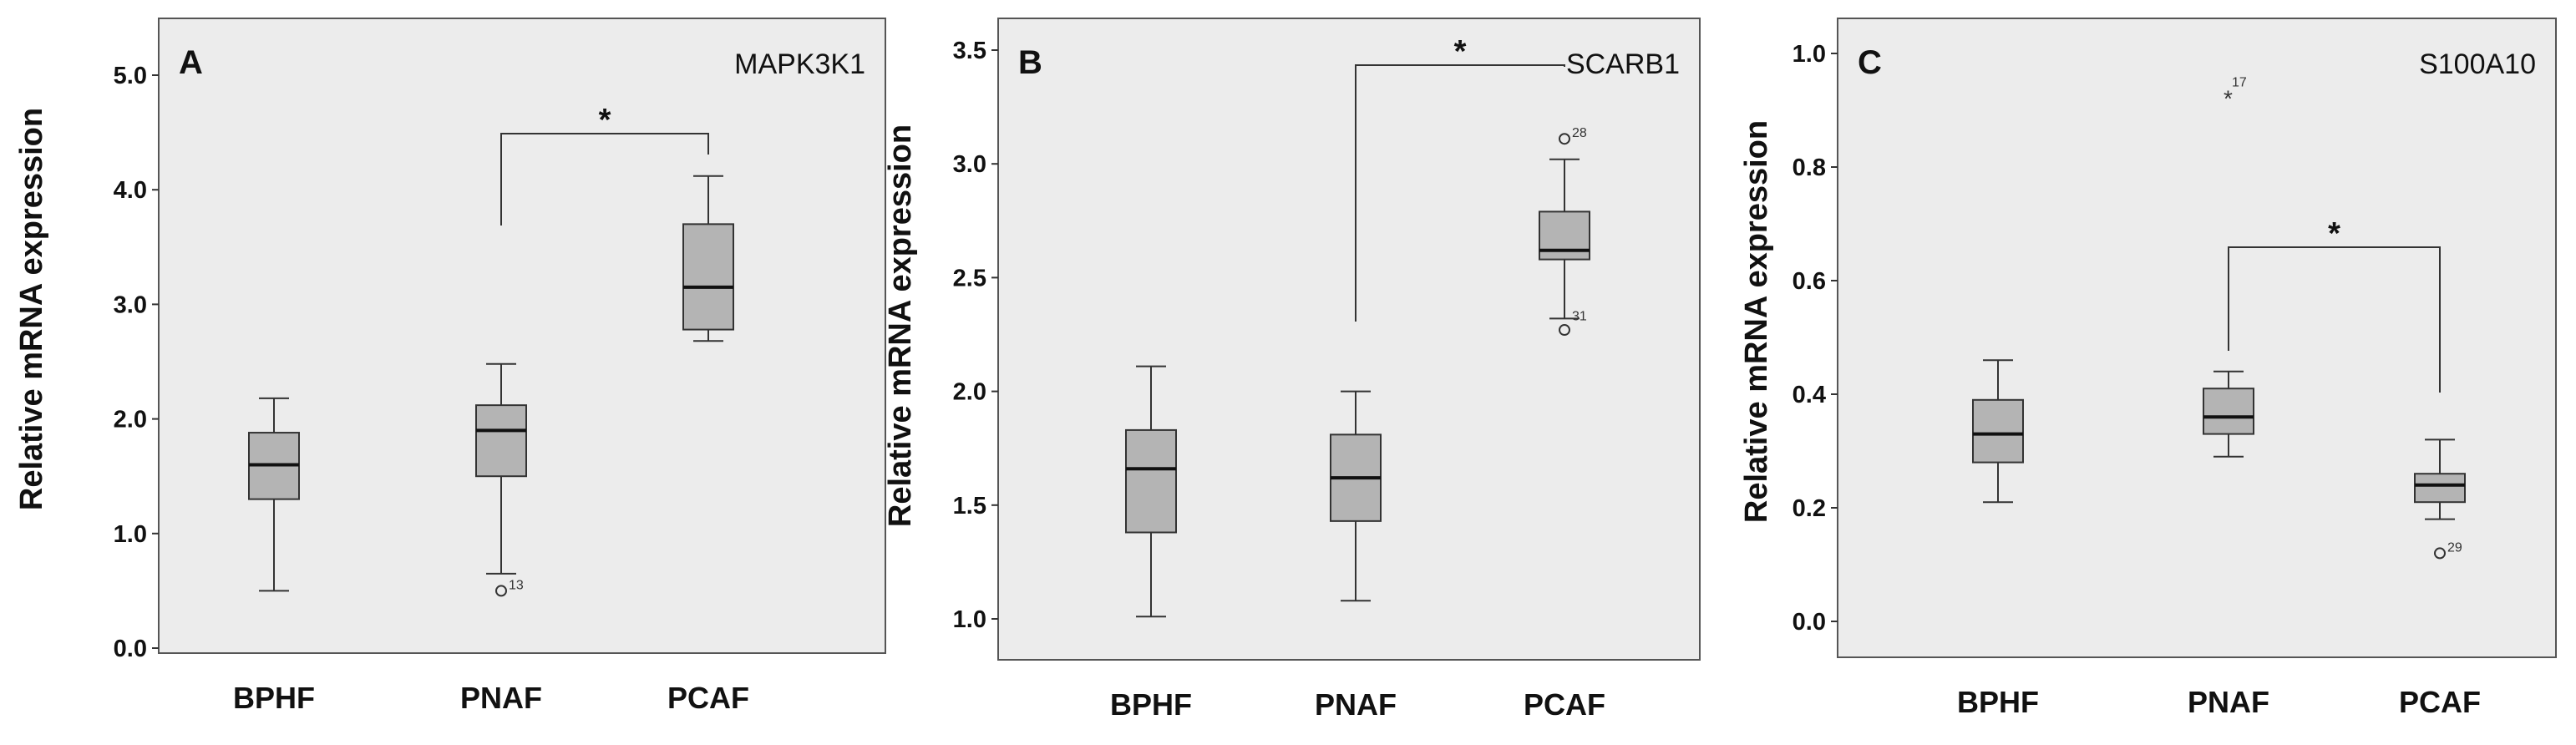 The width and height of the screenshot is (2576, 745). Describe the element at coordinates (2228, 99) in the screenshot. I see `outlier-star: *` at that location.